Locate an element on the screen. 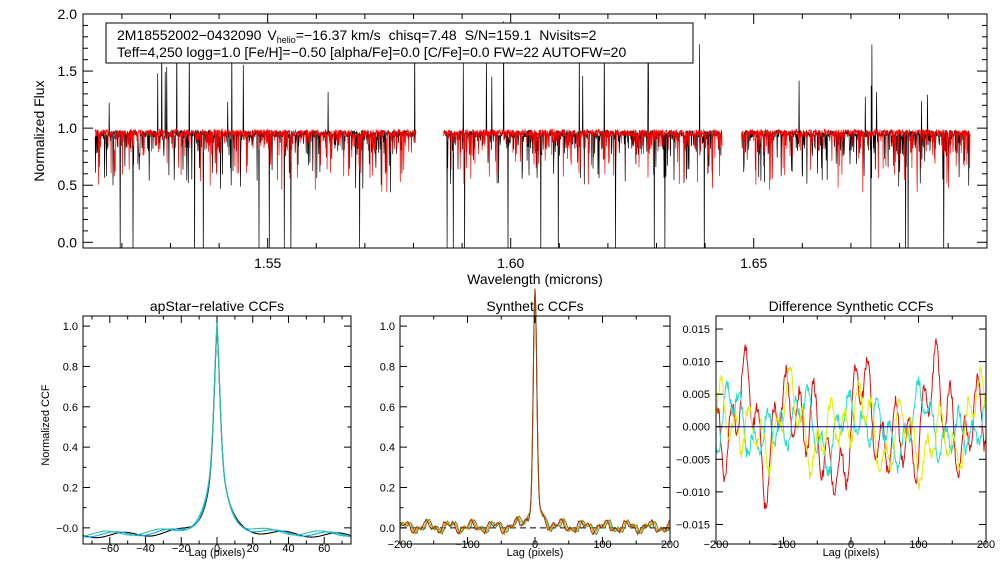  apstar-y-tick-label: 0.2 is located at coordinates (70, 489).